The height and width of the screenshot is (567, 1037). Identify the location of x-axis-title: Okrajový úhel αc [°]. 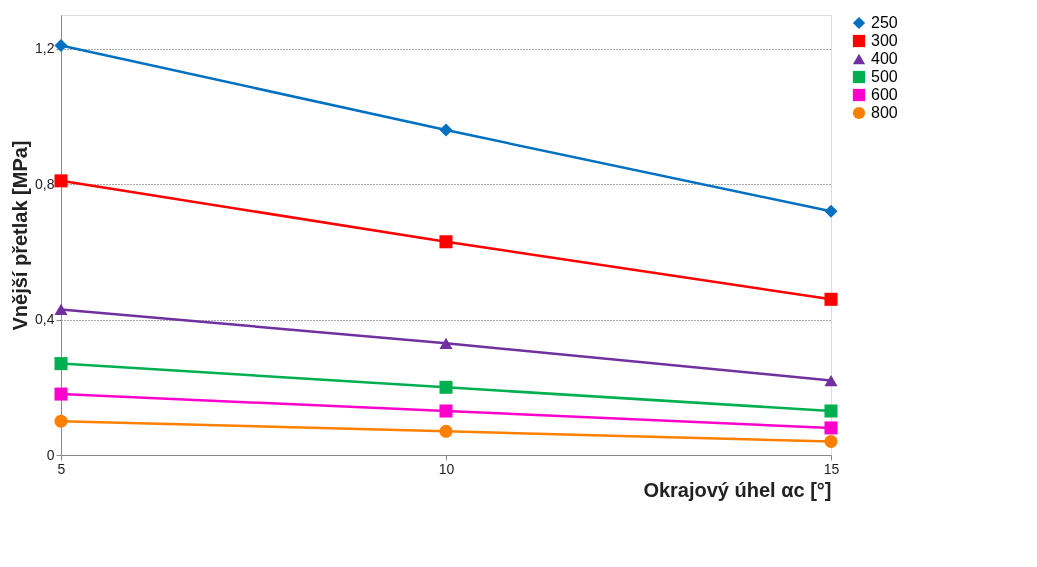
(737, 489).